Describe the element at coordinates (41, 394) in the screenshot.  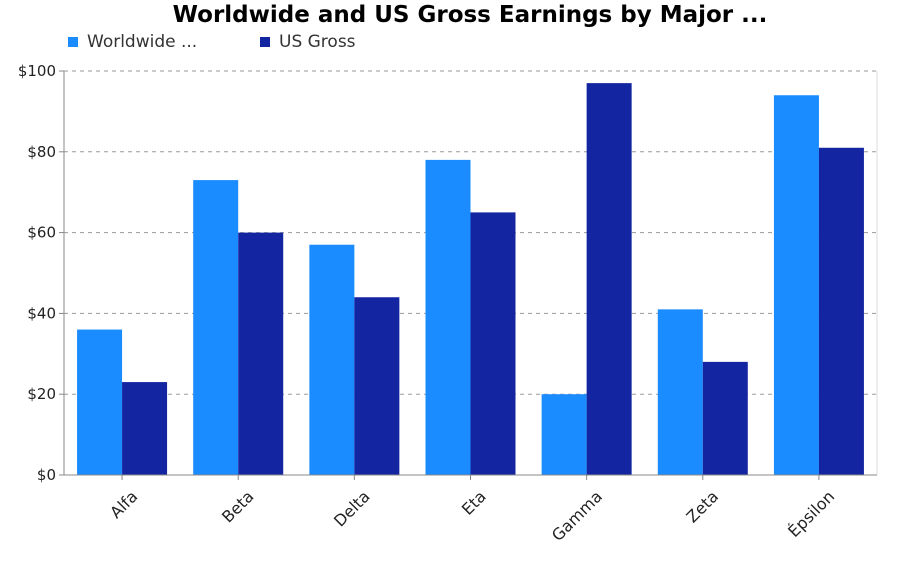
I see `y-tick-label: $20` at that location.